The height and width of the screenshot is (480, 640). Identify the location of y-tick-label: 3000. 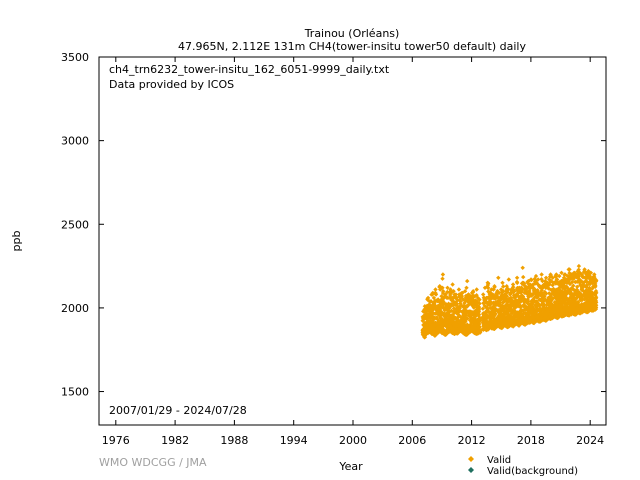
(75, 141).